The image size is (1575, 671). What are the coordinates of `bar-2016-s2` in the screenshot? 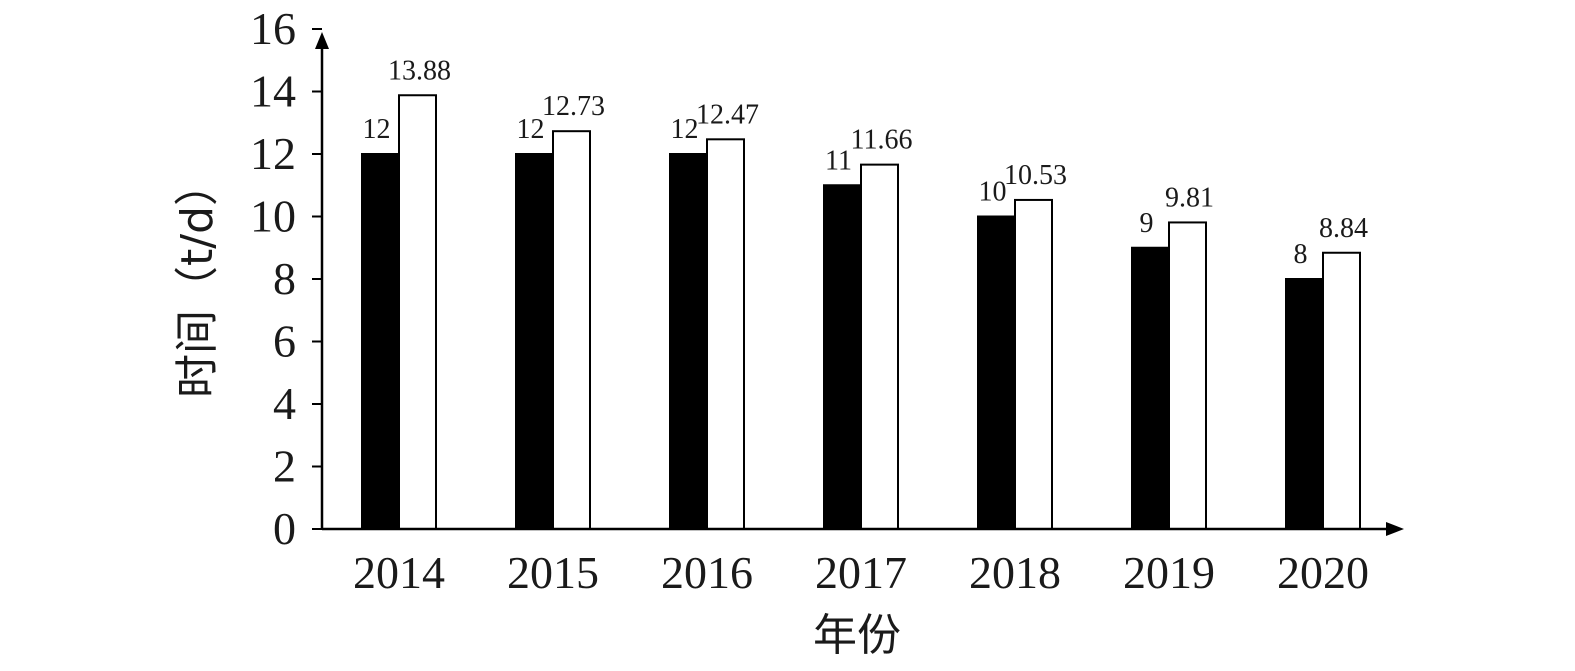 It's located at (725, 334).